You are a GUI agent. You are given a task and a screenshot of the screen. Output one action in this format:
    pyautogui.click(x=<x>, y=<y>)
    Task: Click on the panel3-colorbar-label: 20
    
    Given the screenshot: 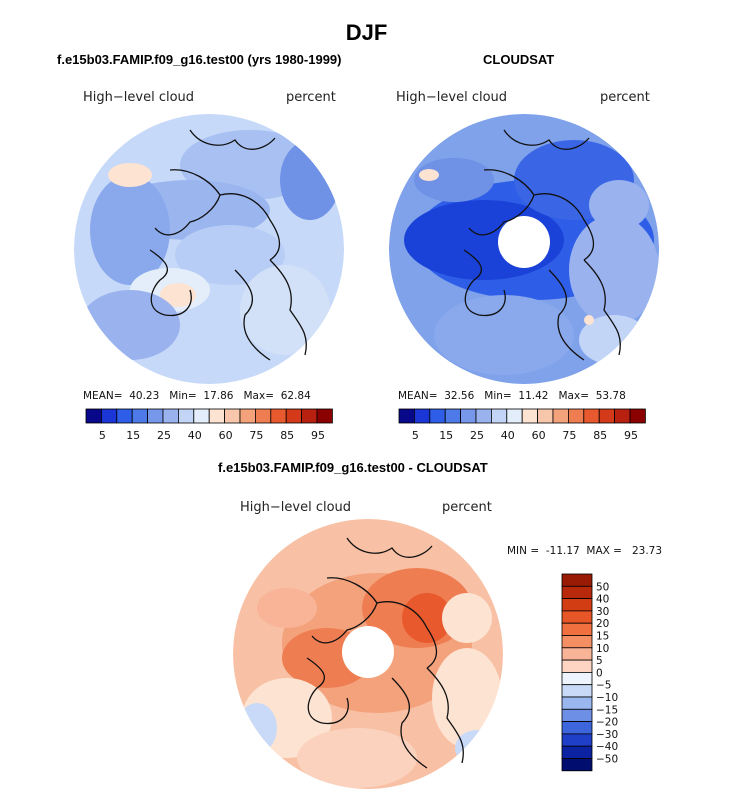 What is the action you would take?
    pyautogui.click(x=602, y=624)
    